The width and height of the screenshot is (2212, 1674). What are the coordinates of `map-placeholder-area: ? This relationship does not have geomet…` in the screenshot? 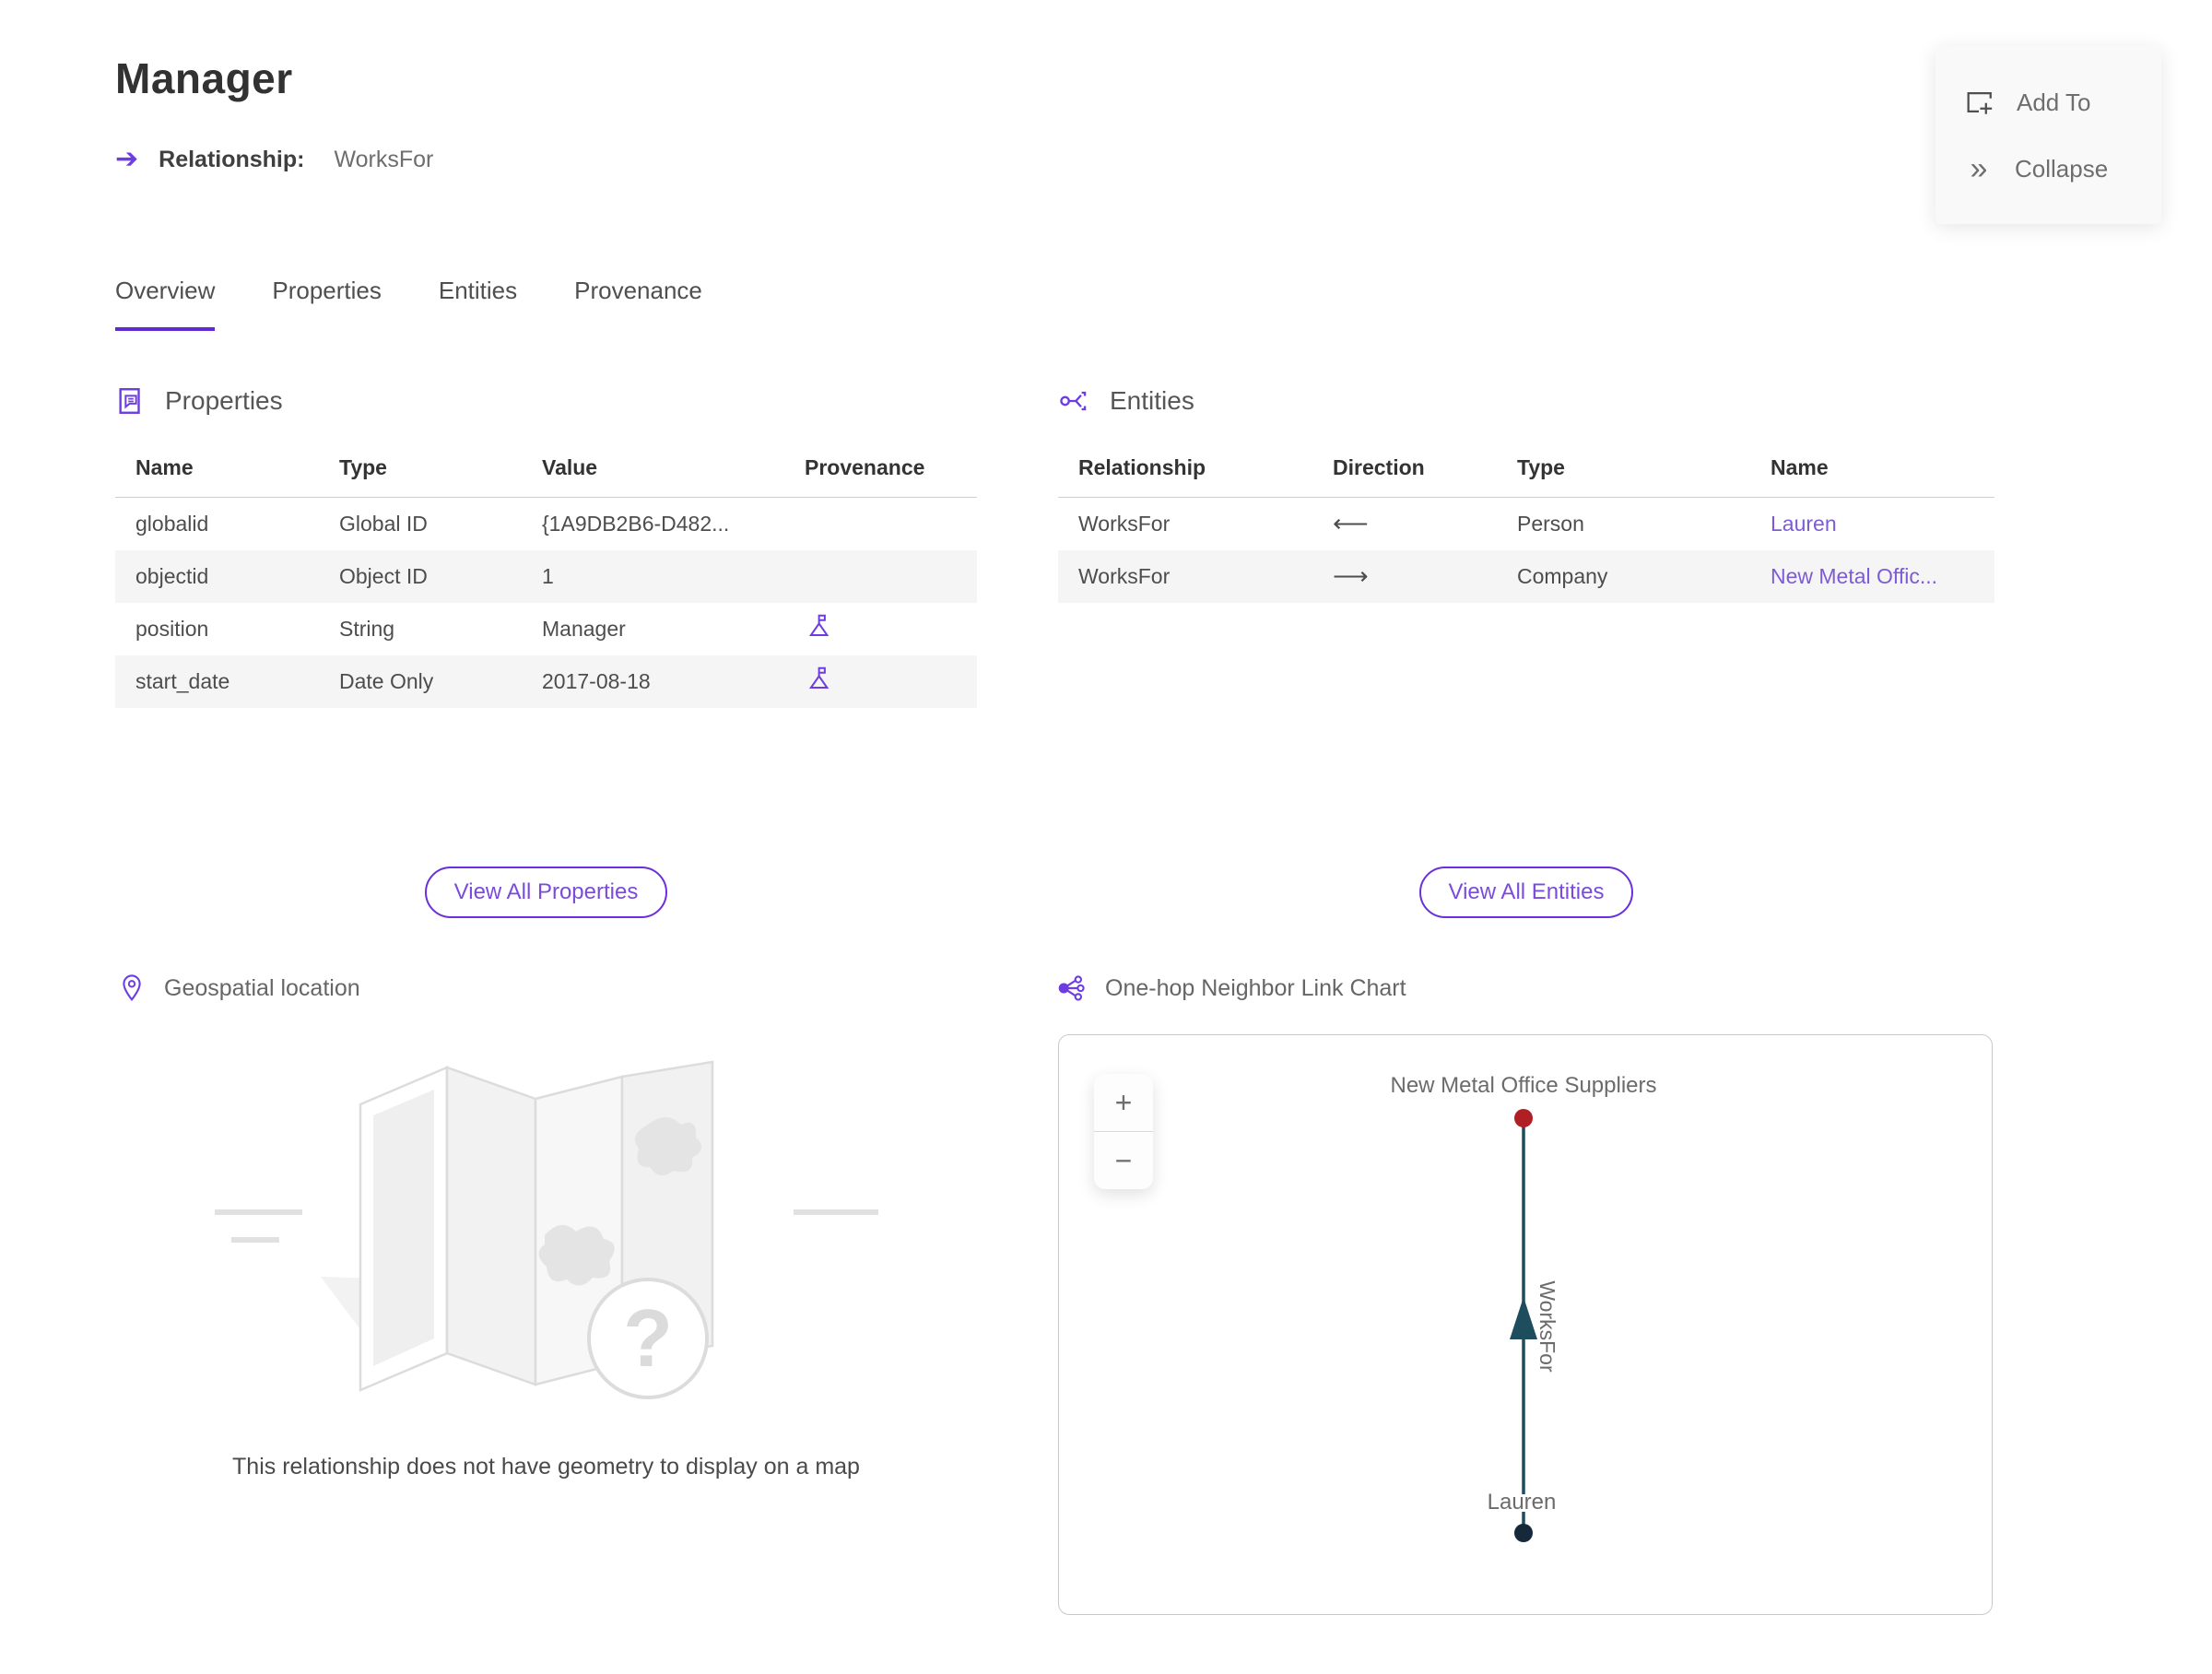 It's located at (546, 1261).